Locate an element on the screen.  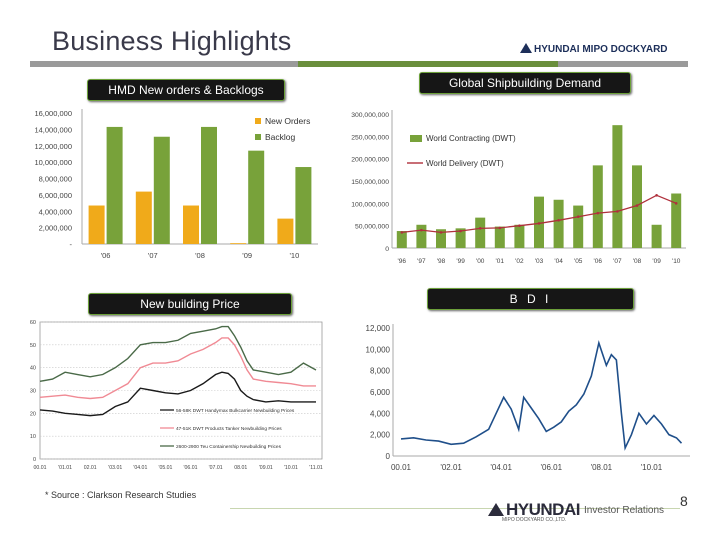
footer-divider is located at coordinates (455, 508).